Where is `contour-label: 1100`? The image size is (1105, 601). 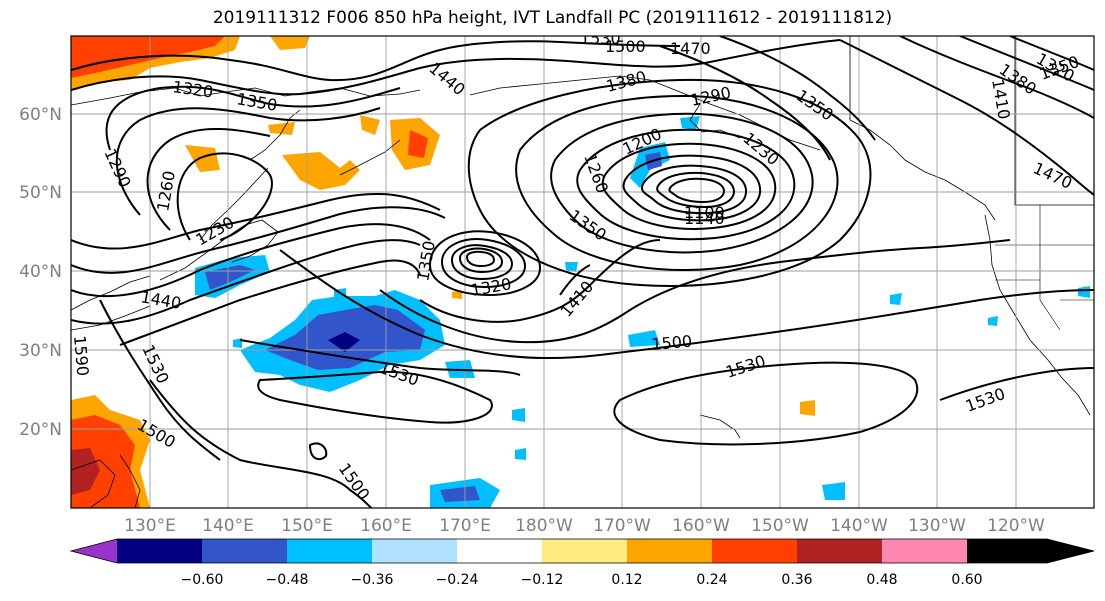 contour-label: 1100 is located at coordinates (704, 212).